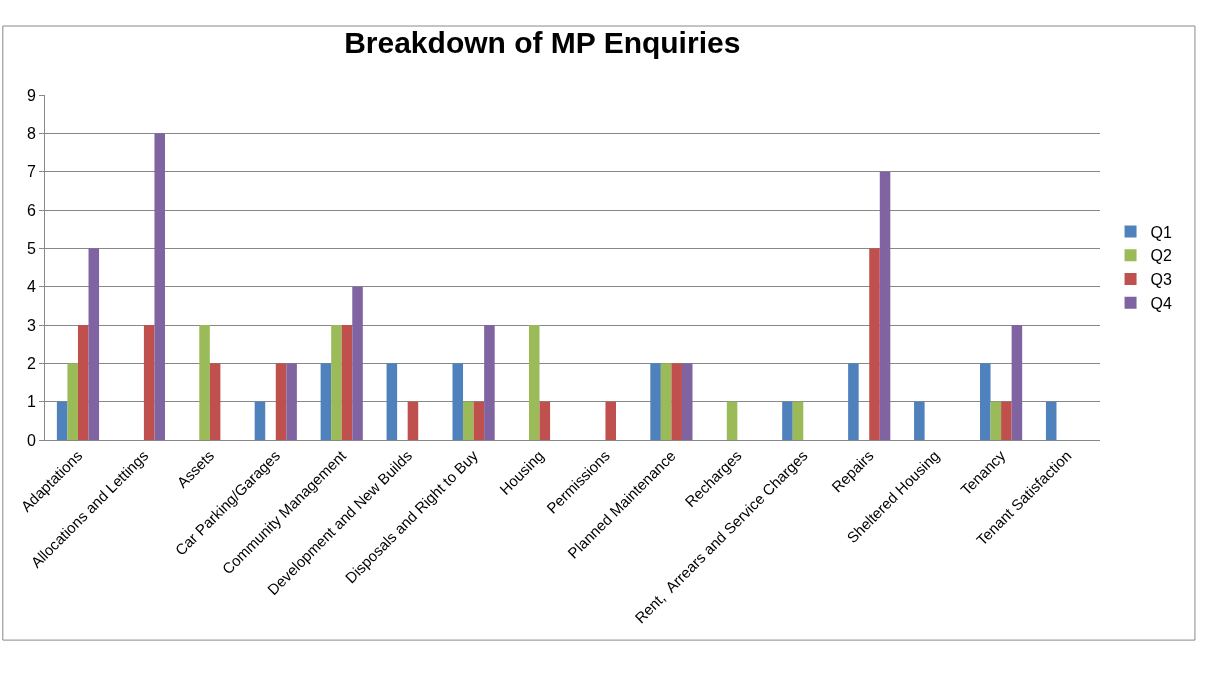 This screenshot has width=1205, height=700. Describe the element at coordinates (31, 95) in the screenshot. I see `y-tick-label: 9` at that location.